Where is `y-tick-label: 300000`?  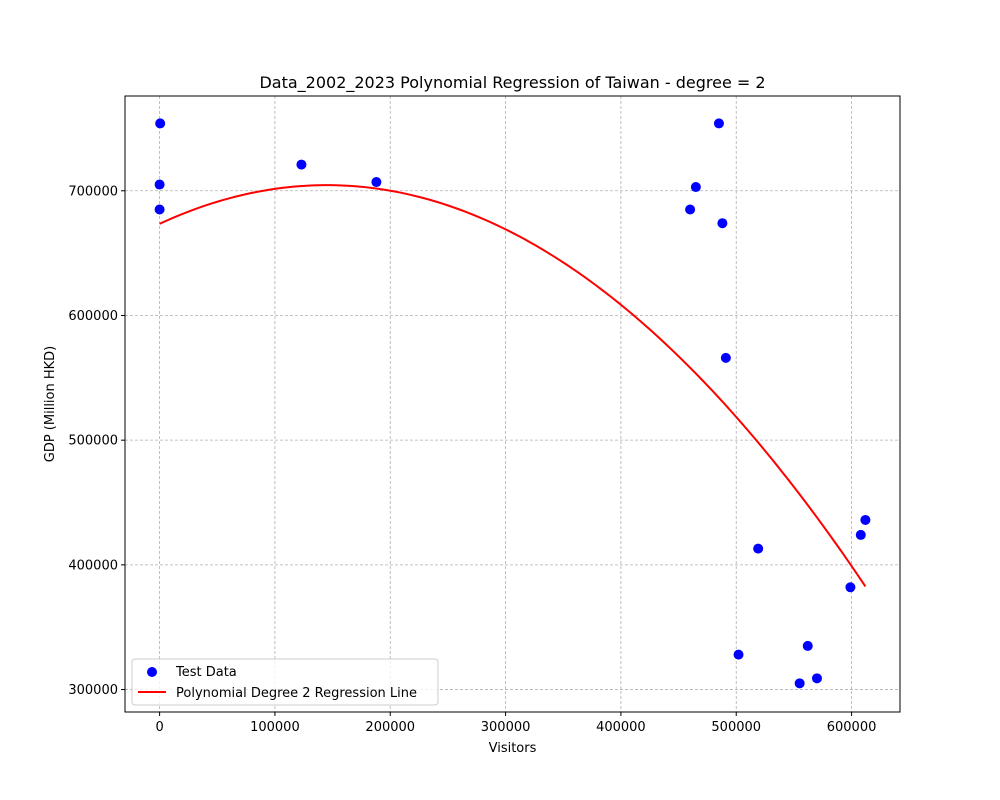 y-tick-label: 300000 is located at coordinates (93, 690).